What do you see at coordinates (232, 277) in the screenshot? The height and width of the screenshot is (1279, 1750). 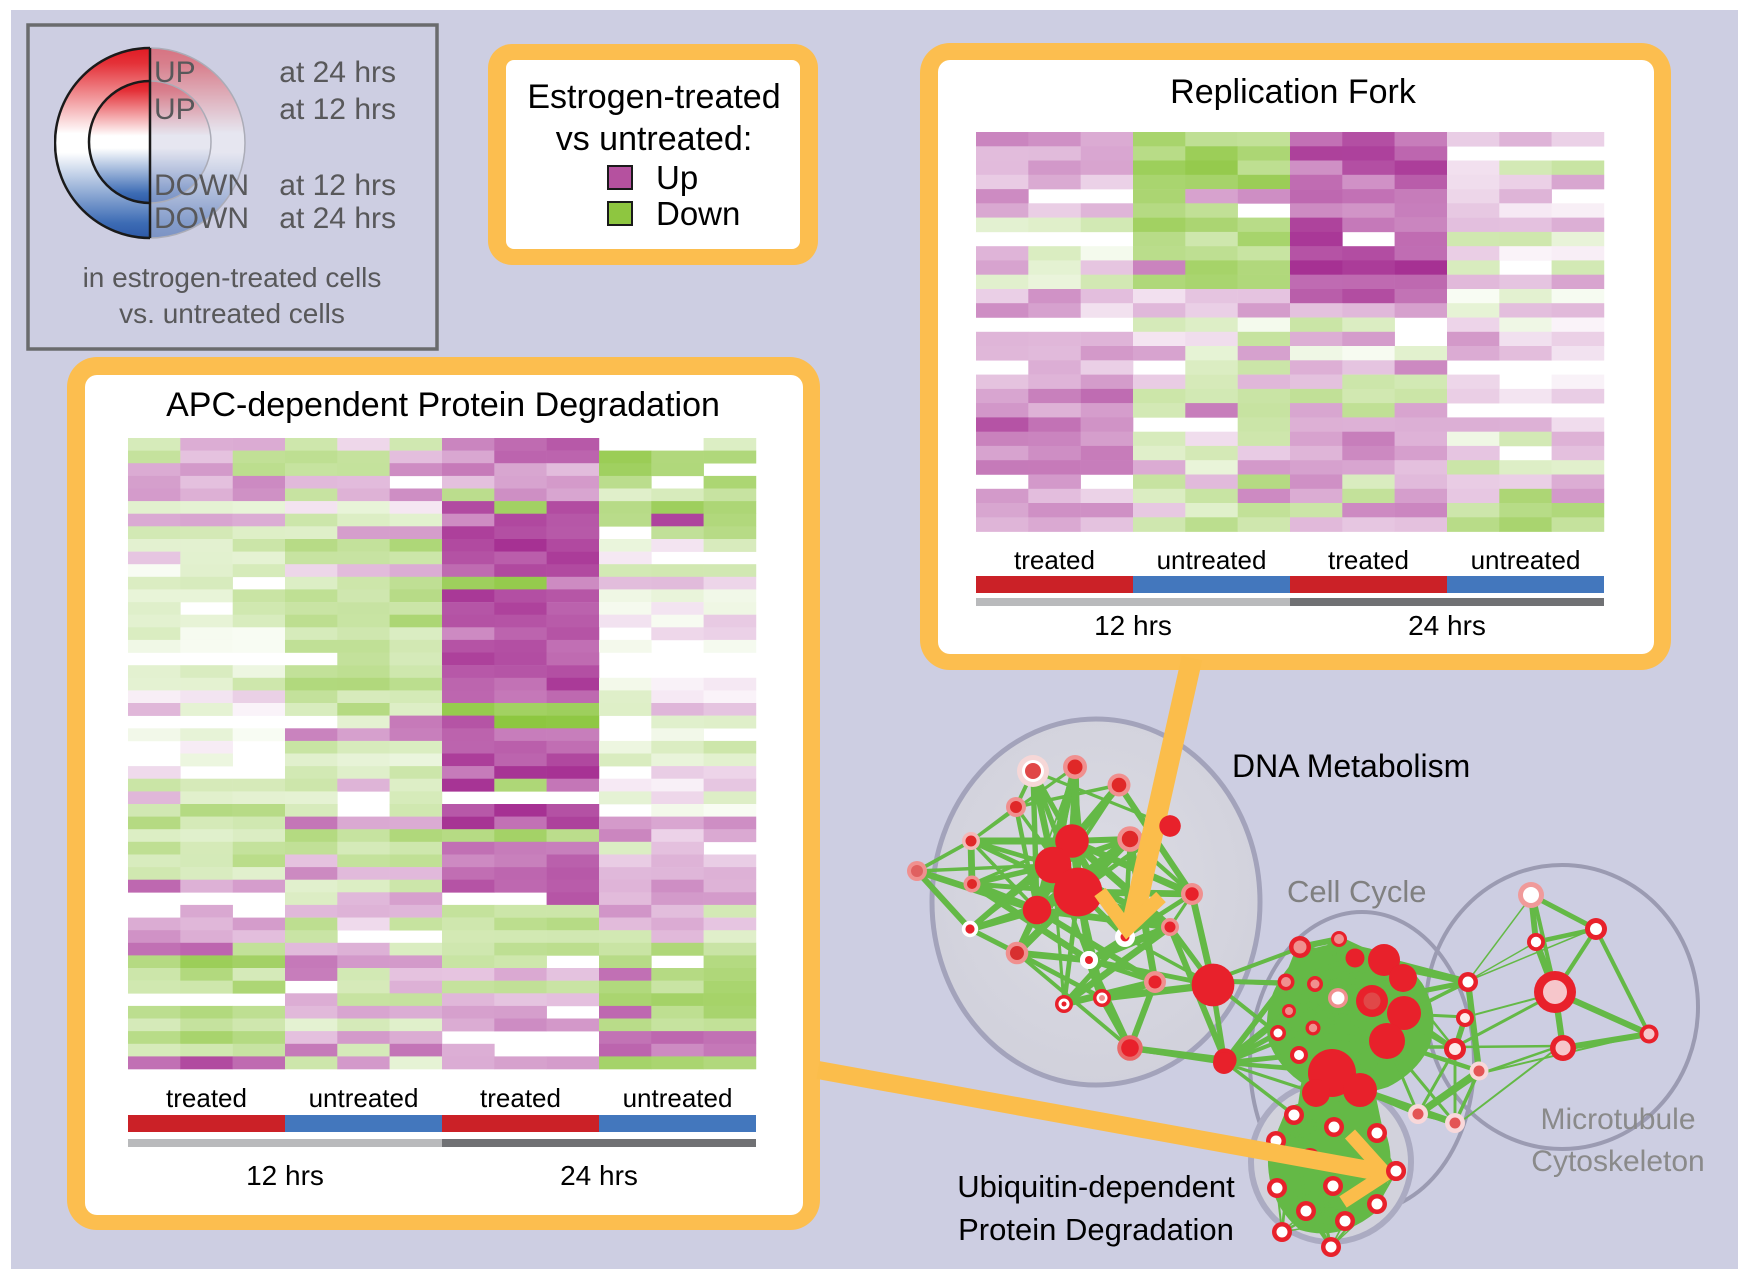 I see `svg-text: in estrogen-treated cells` at bounding box center [232, 277].